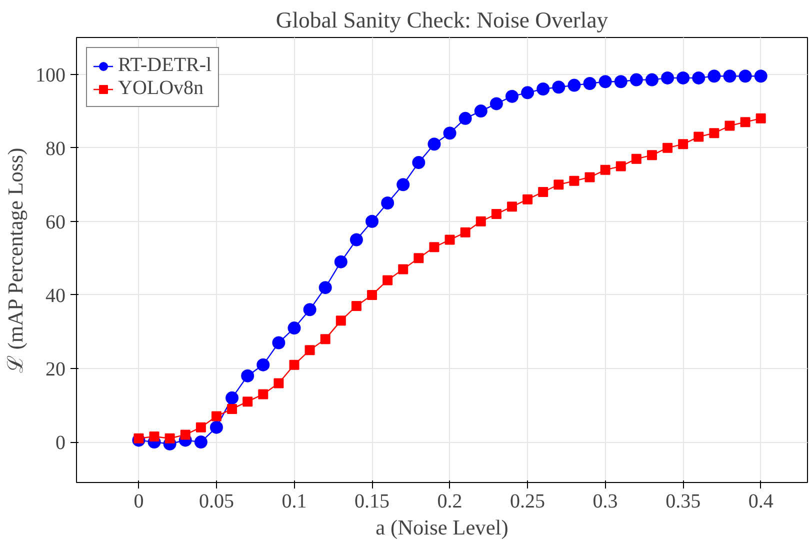 This screenshot has height=542, width=812. I want to click on x-tick-label: 0.15, so click(372, 501).